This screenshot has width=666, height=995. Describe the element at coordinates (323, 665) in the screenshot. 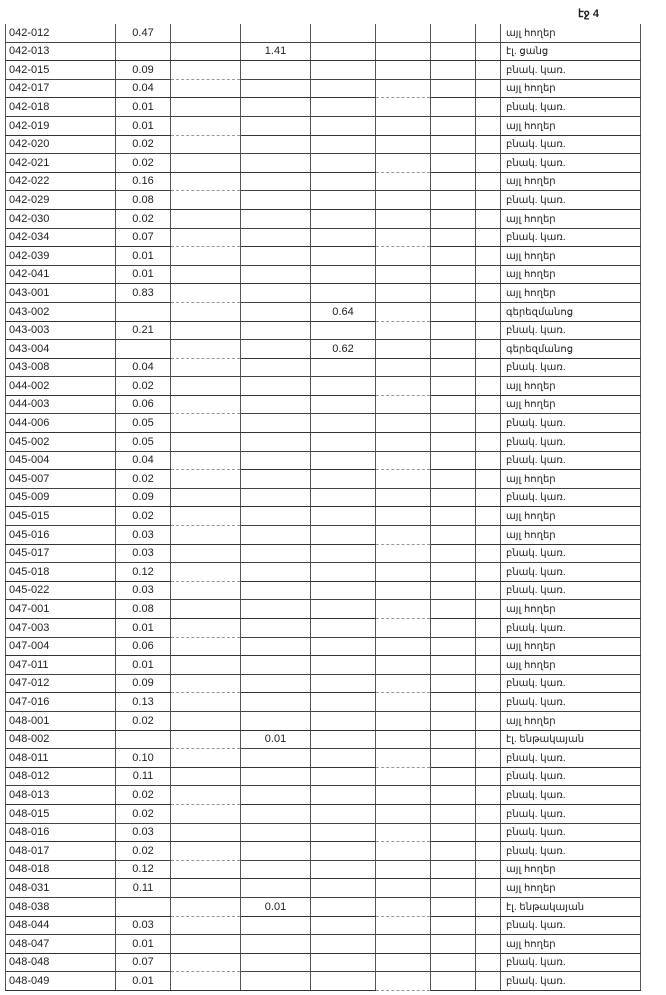

I see `table-row: 047-011 0.01 այլ հողեր` at that location.